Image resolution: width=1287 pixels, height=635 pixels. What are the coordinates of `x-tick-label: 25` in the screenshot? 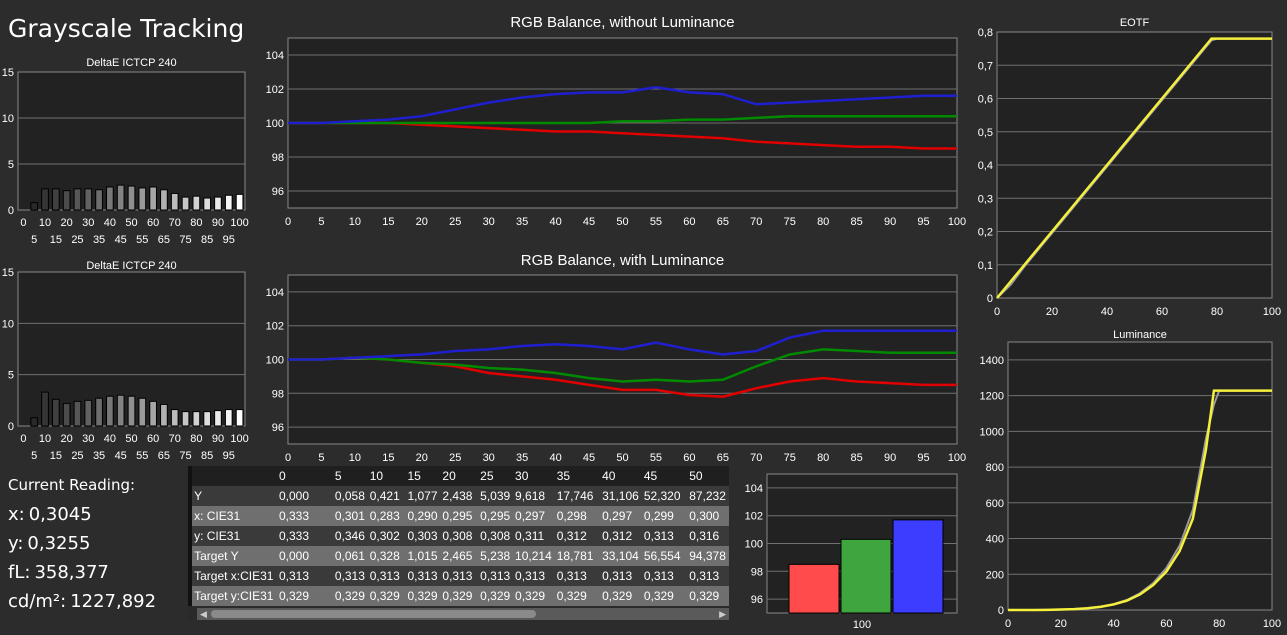 It's located at (77, 456).